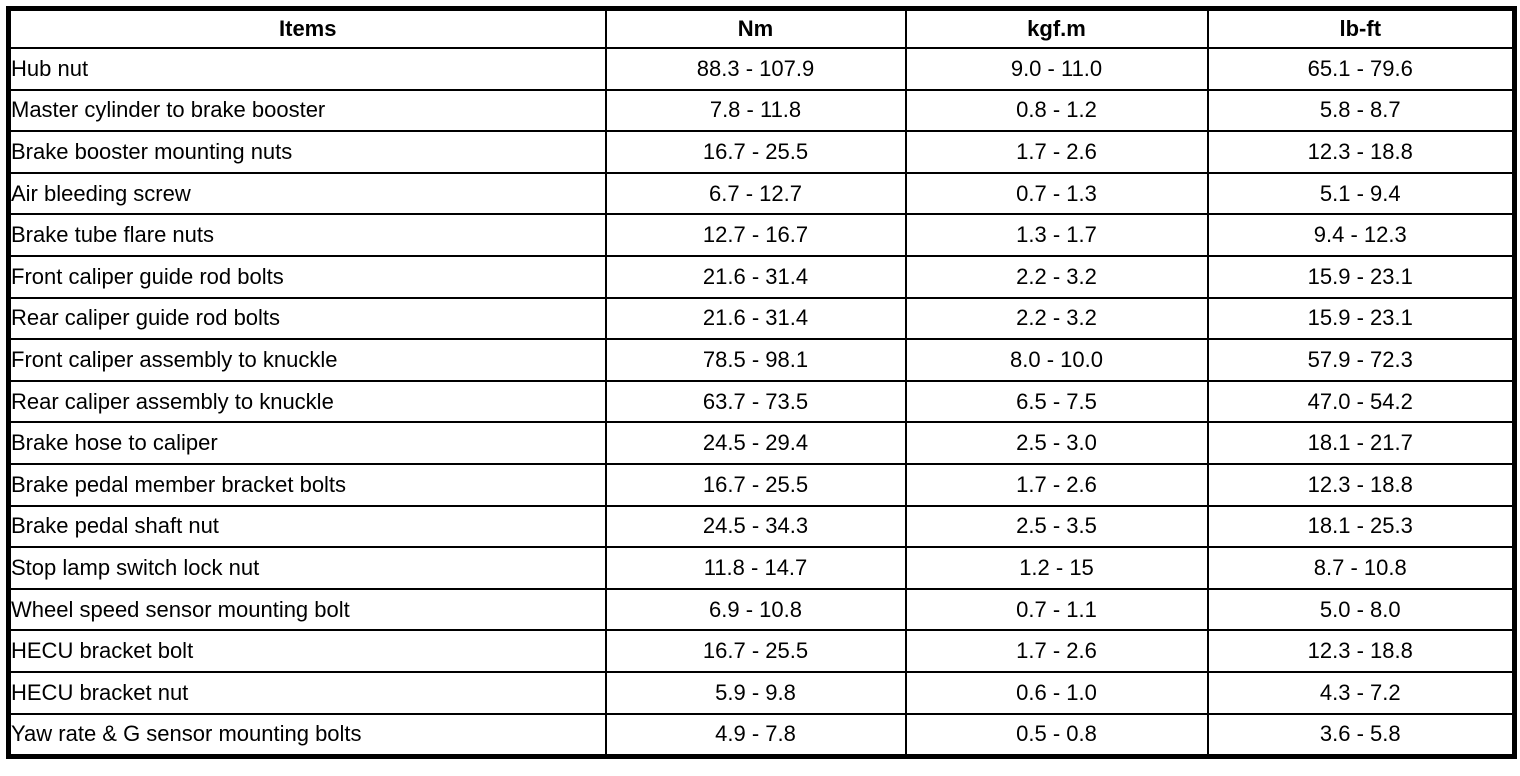 This screenshot has height=776, width=1520. Describe the element at coordinates (755, 568) in the screenshot. I see `nm-value-cell: 11.8 - 14.7` at that location.